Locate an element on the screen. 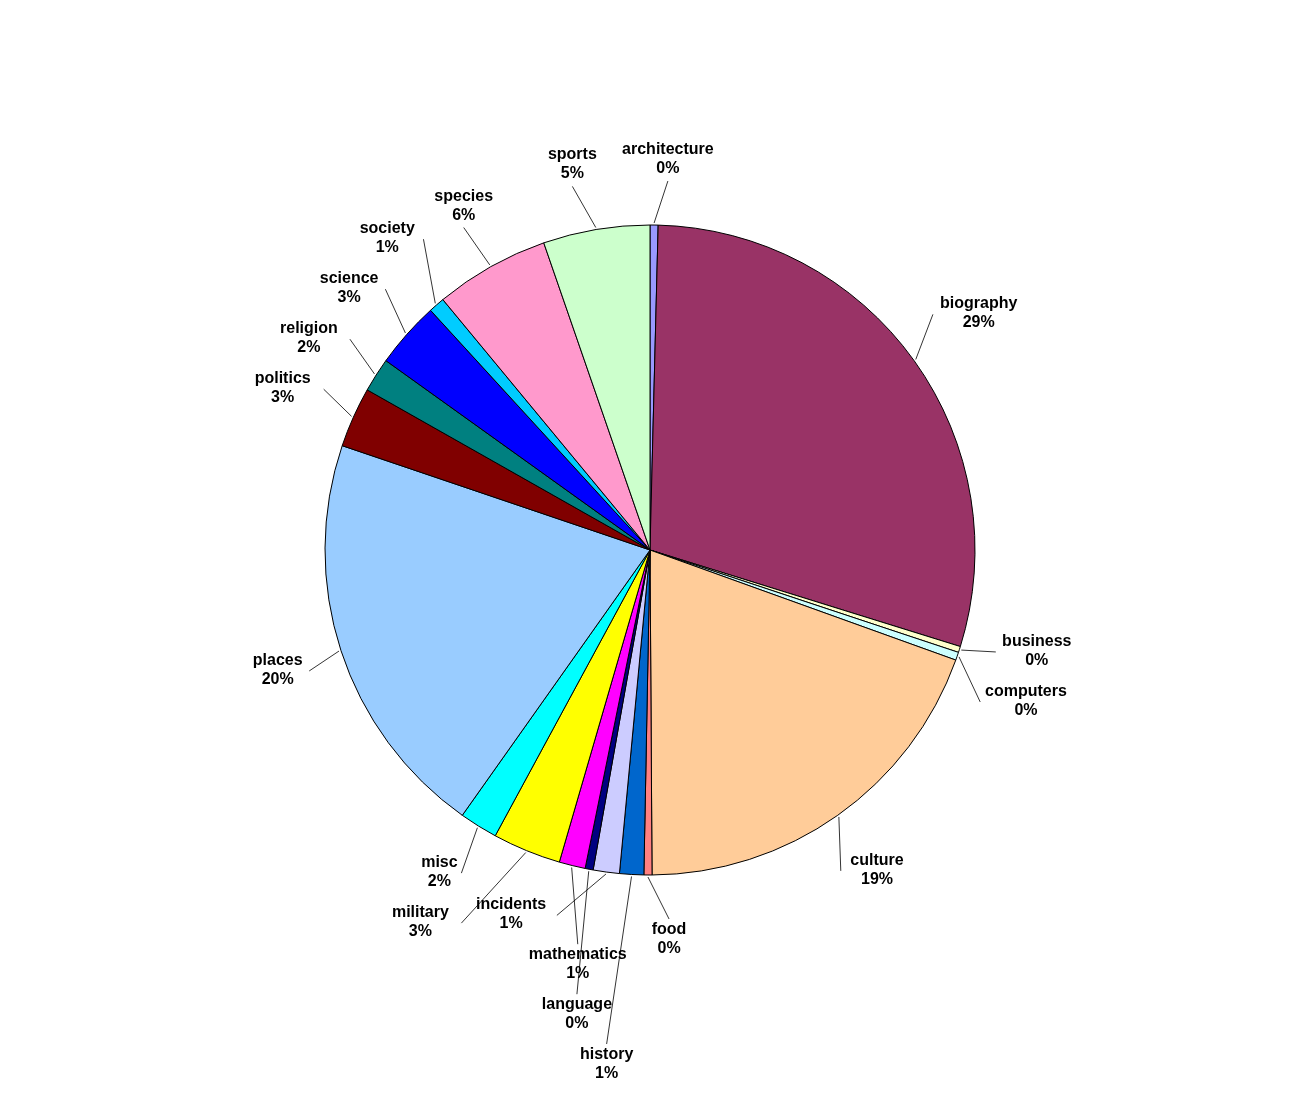 This screenshot has width=1316, height=1106. data-label: 20% is located at coordinates (277, 678).